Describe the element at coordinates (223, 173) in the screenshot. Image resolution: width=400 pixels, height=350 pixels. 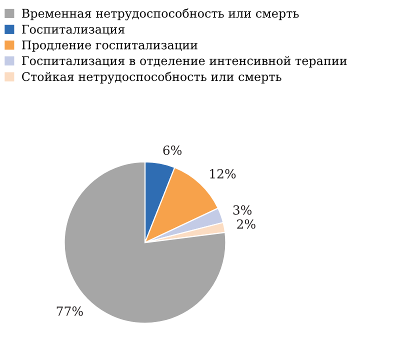
I see `data-label: 12%` at that location.